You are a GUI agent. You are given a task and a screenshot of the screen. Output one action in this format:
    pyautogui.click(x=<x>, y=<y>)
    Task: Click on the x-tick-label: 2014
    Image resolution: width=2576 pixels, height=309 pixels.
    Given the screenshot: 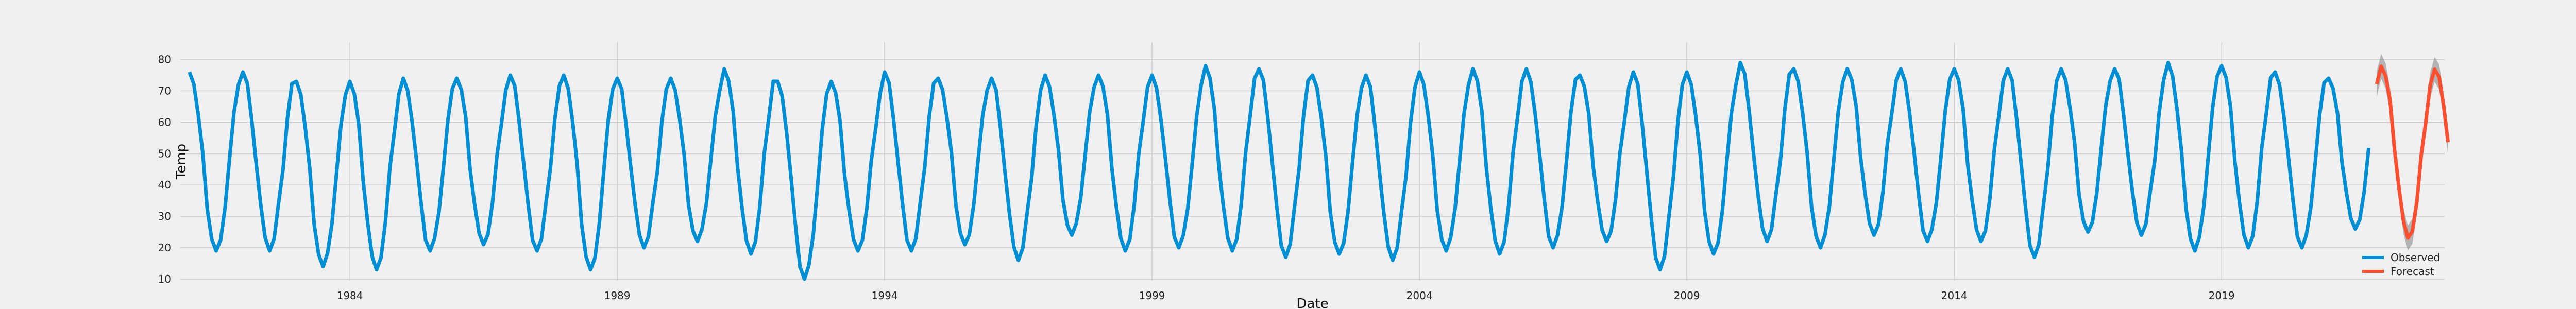 What is the action you would take?
    pyautogui.click(x=1954, y=296)
    